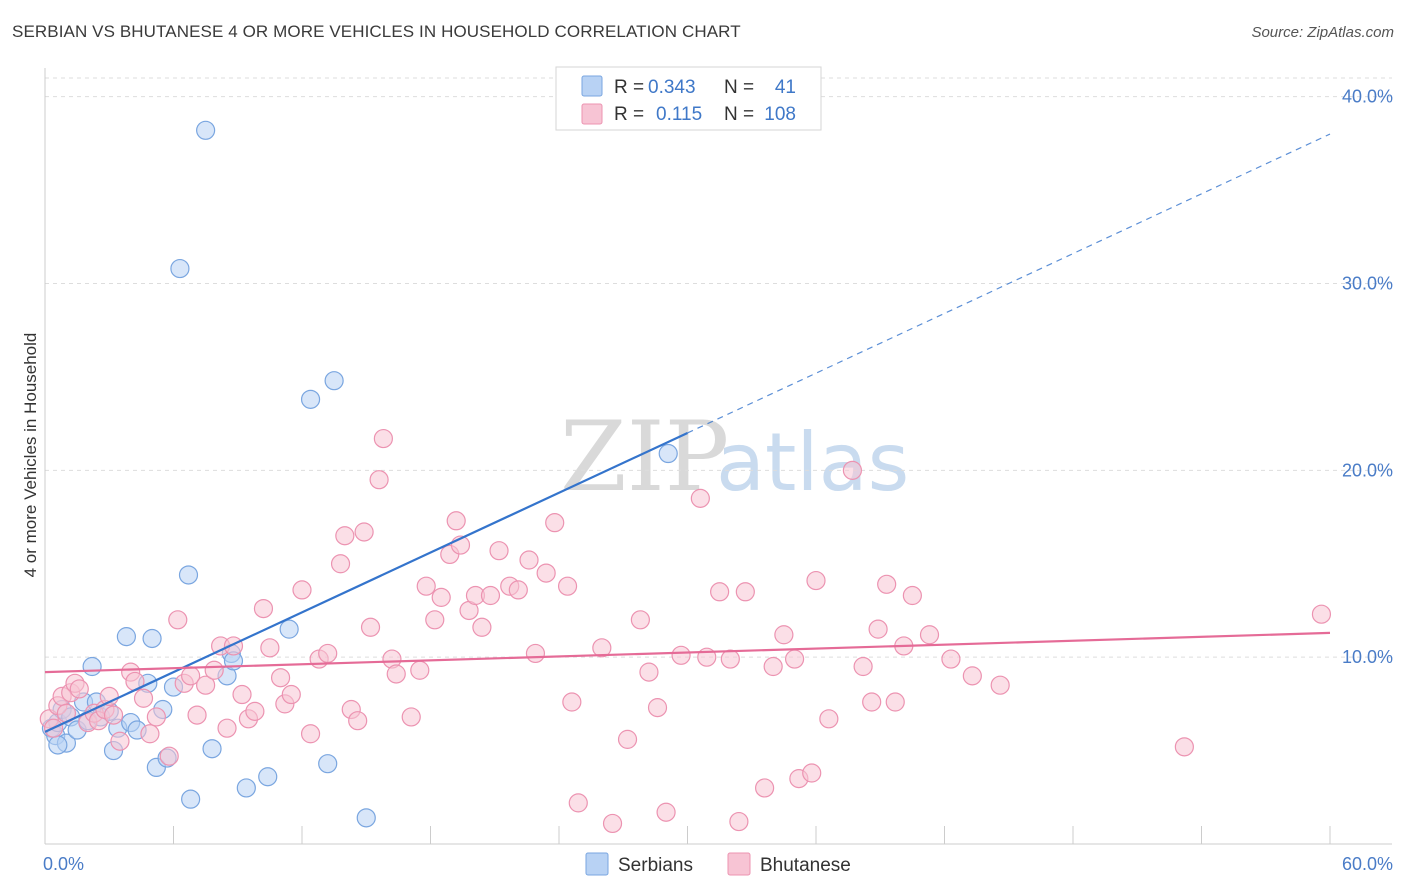 Image resolution: width=1406 pixels, height=892 pixels. I want to click on legend-n-value-bhutanese: 108, so click(780, 114).